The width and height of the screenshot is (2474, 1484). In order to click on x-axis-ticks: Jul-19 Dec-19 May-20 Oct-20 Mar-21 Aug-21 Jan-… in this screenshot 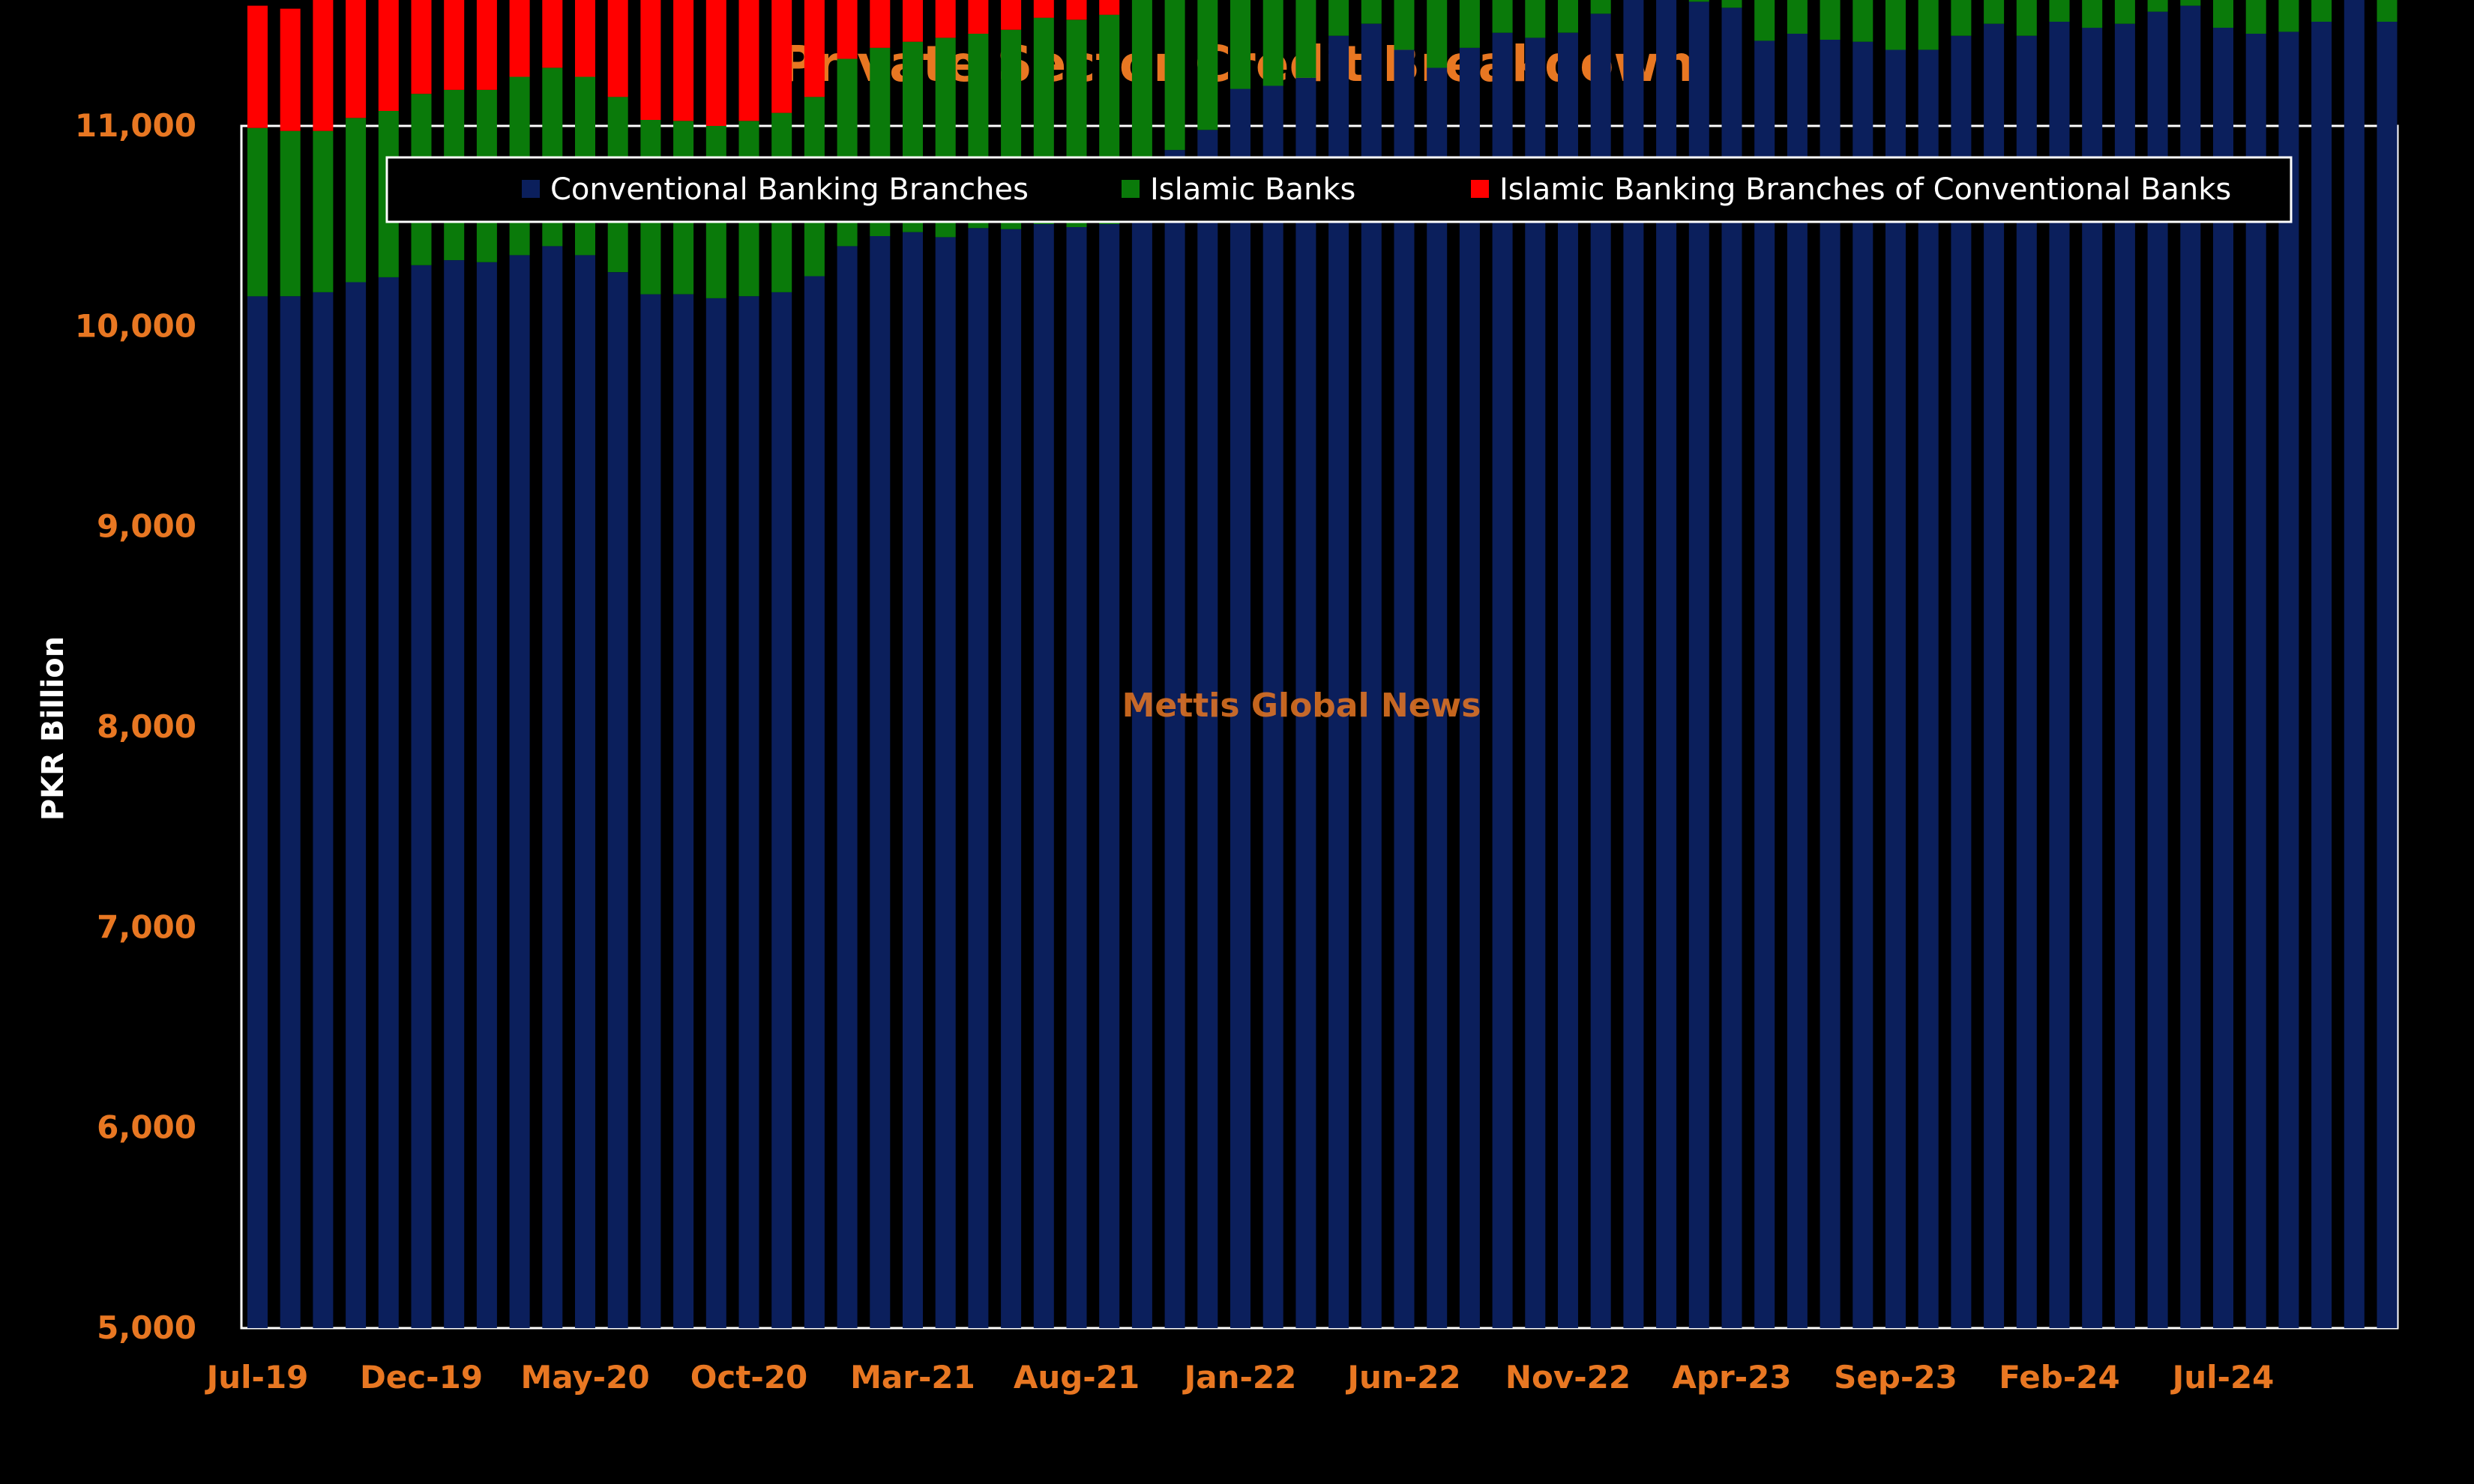, I will do `click(1240, 1378)`.